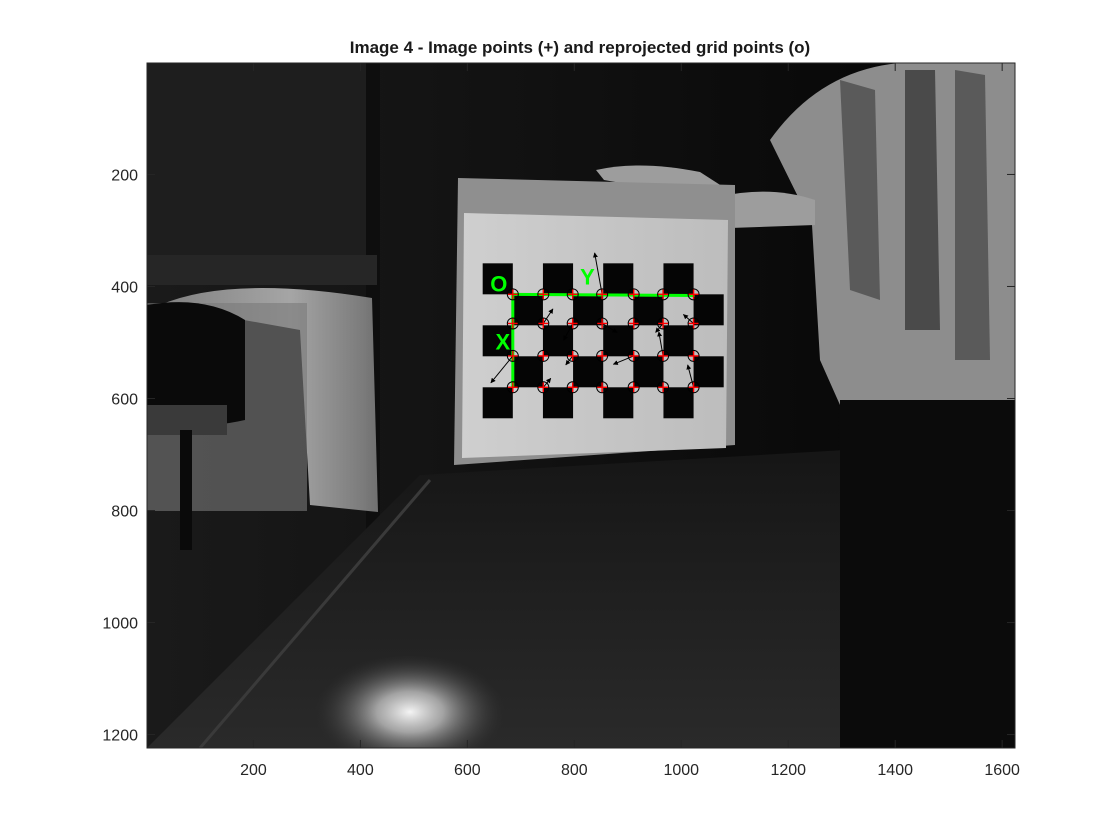 This screenshot has height=840, width=1120. Describe the element at coordinates (502, 342) in the screenshot. I see `x-axis-label: X` at that location.